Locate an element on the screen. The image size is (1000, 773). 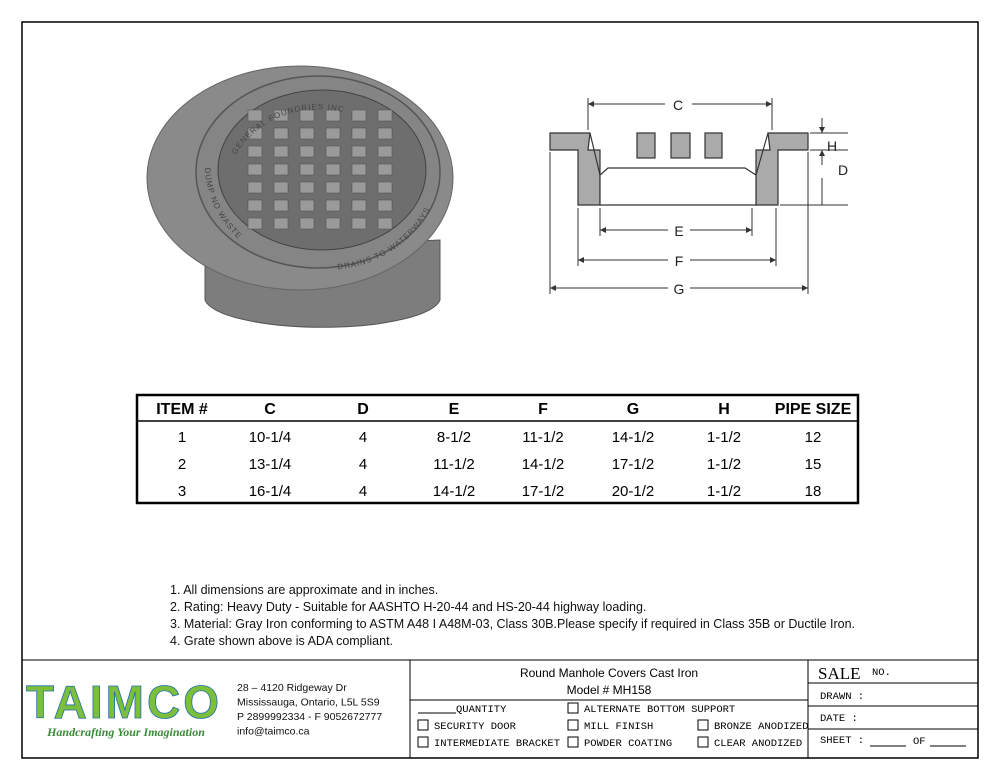
table-cell: 18 is located at coordinates (813, 491).